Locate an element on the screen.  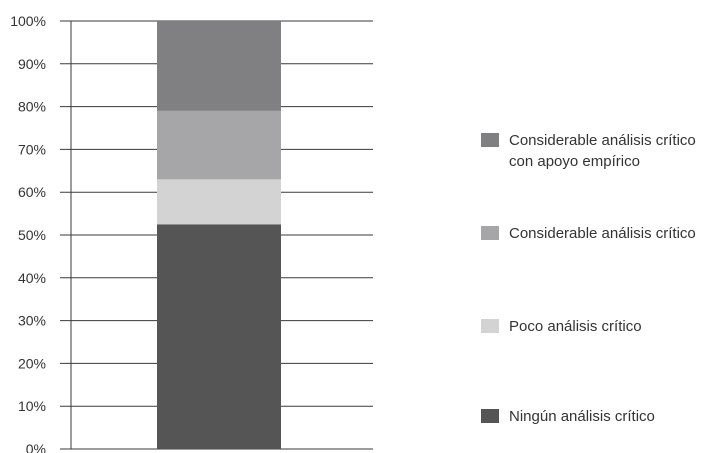
y-axis: 0% 10% 20% 30% 40% 50% 60% 70% 80% 90% 100% is located at coordinates (41, 233).